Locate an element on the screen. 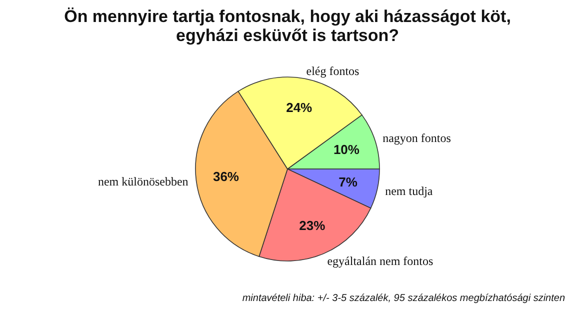 Image resolution: width=575 pixels, height=334 pixels. data-label: 24% is located at coordinates (299, 108).